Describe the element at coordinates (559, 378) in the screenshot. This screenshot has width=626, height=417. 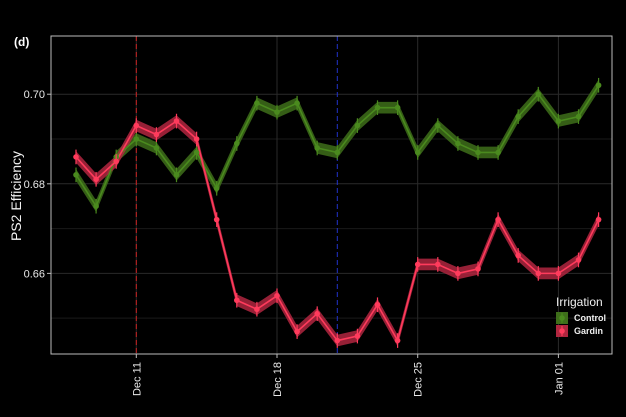
I see `x-tick-label: Jan 01` at that location.